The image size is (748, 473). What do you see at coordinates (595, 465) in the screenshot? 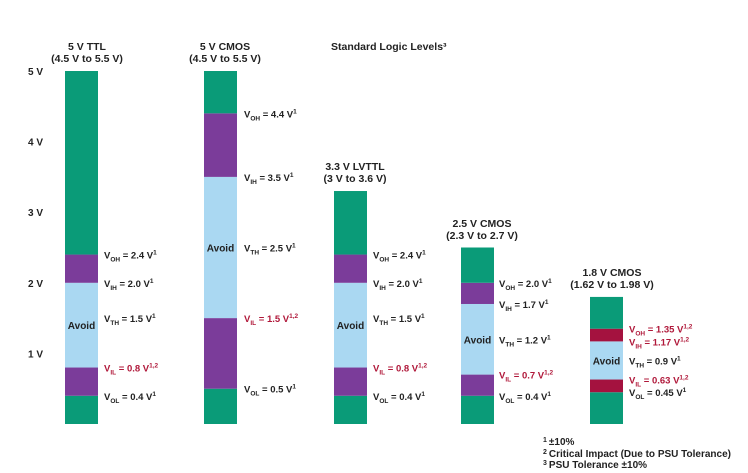
I see `footnote-3: 3 PSU Tolerance ±10%` at bounding box center [595, 465].